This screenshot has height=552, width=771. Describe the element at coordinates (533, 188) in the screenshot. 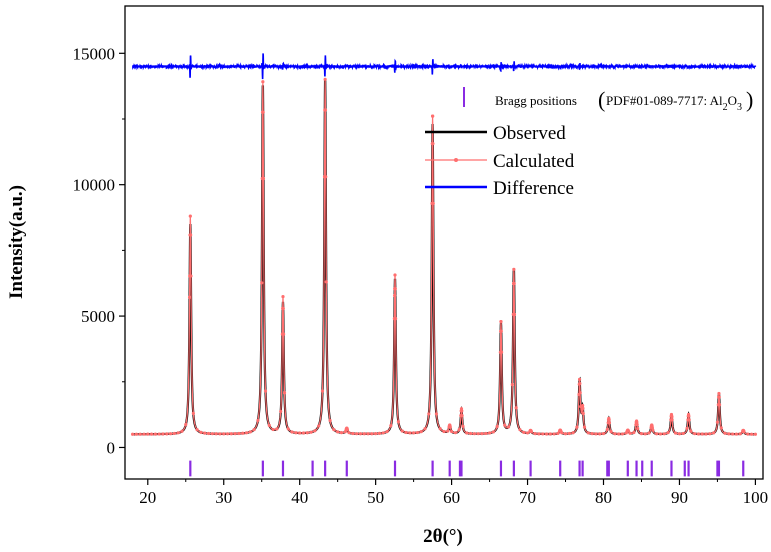

I see `legend-difference-label: Difference` at that location.